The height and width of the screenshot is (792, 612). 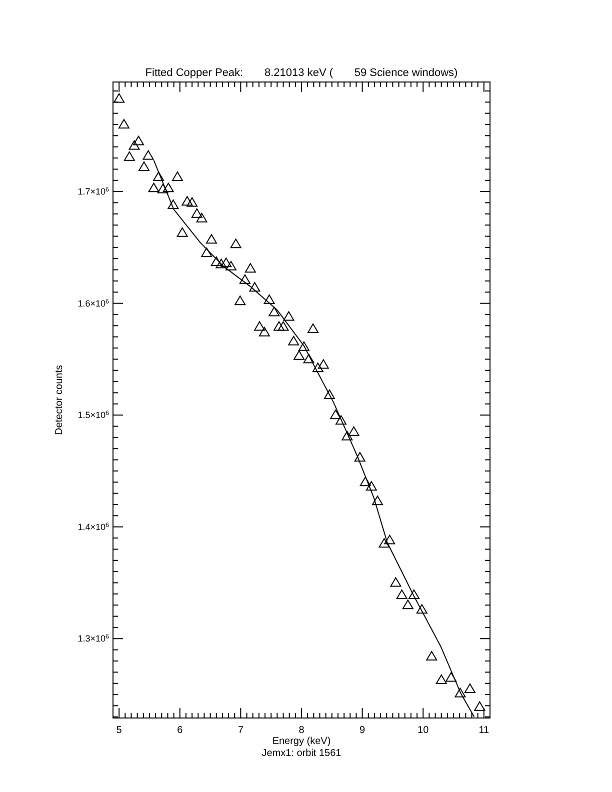 I want to click on chart-title: Fitted Copper Peak: 8.21013 keV ( 59 Science windows), so click(x=301, y=73).